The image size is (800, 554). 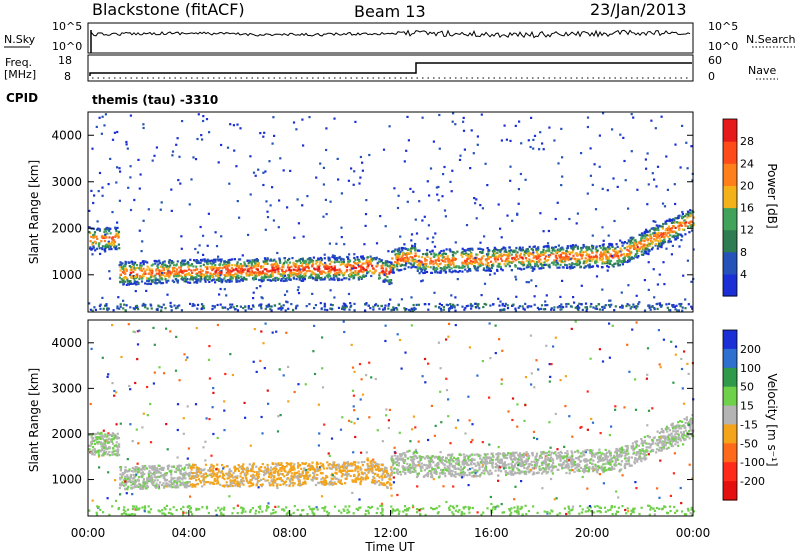 I want to click on nsearch-label: N.Search, so click(x=771, y=39).